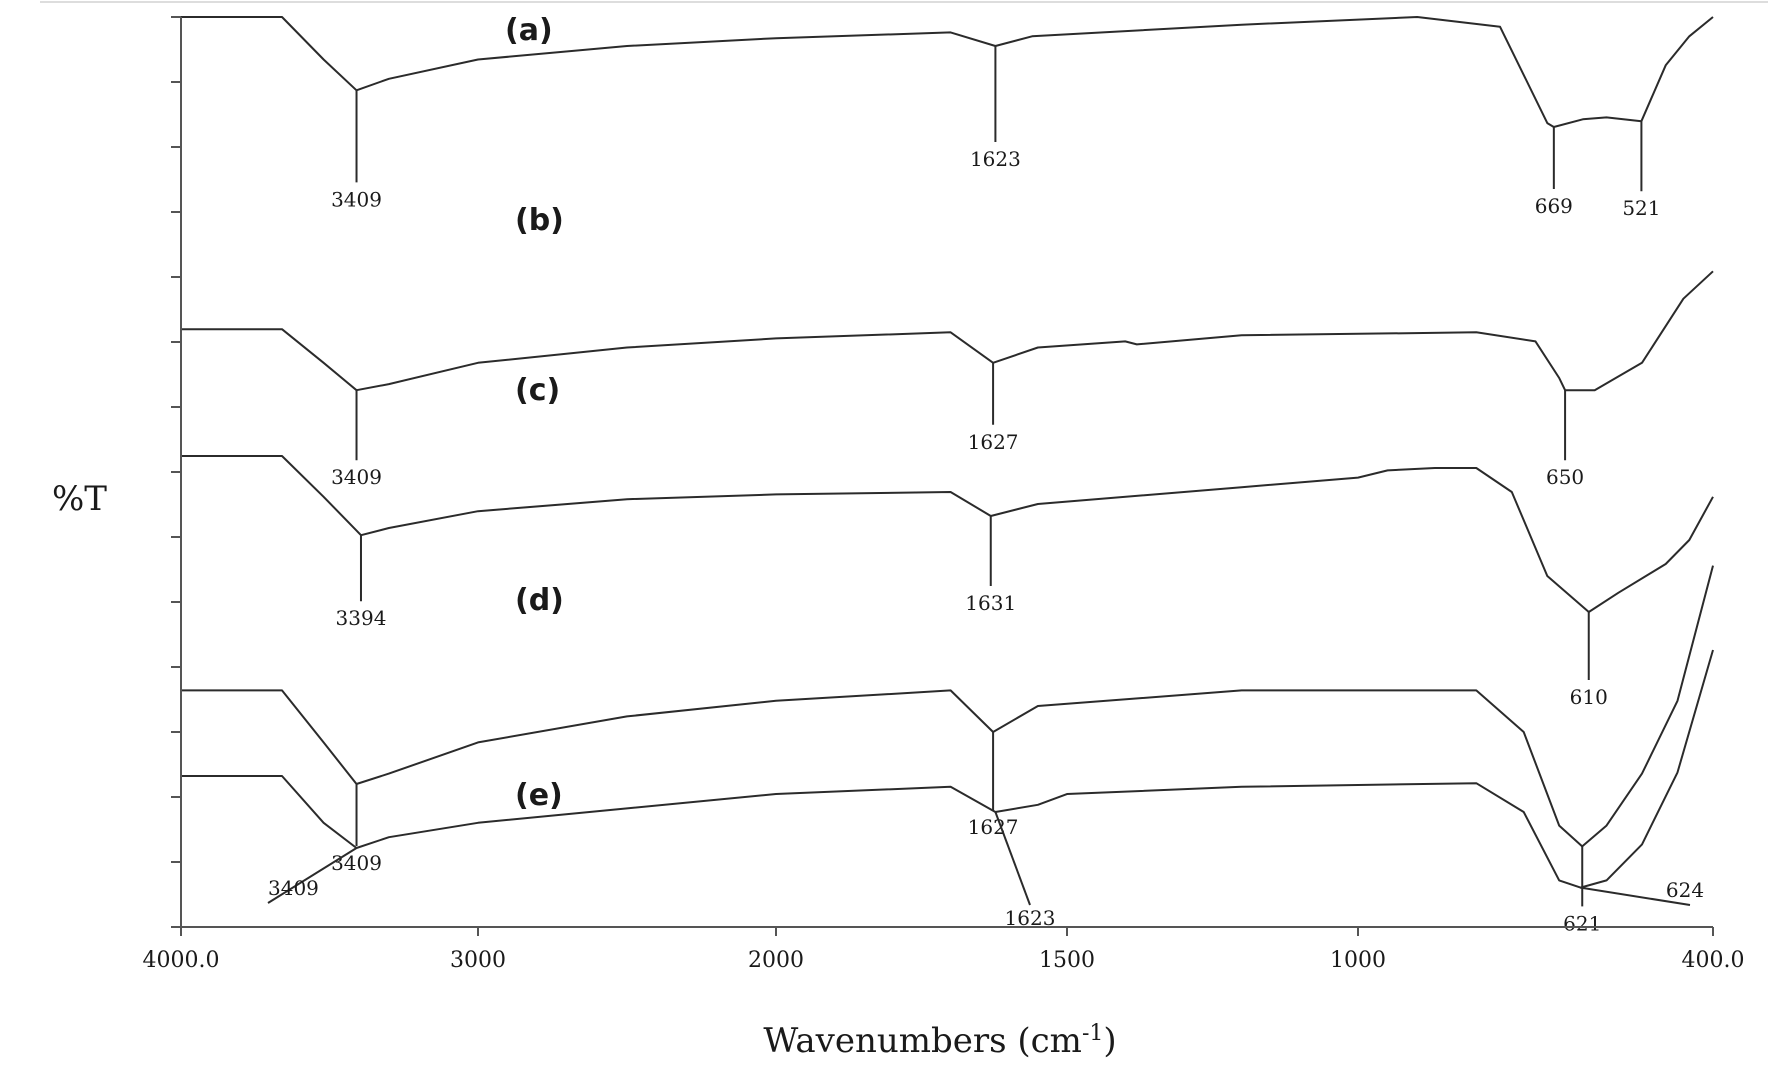  I want to click on x-tick-label: 1000, so click(1358, 960).